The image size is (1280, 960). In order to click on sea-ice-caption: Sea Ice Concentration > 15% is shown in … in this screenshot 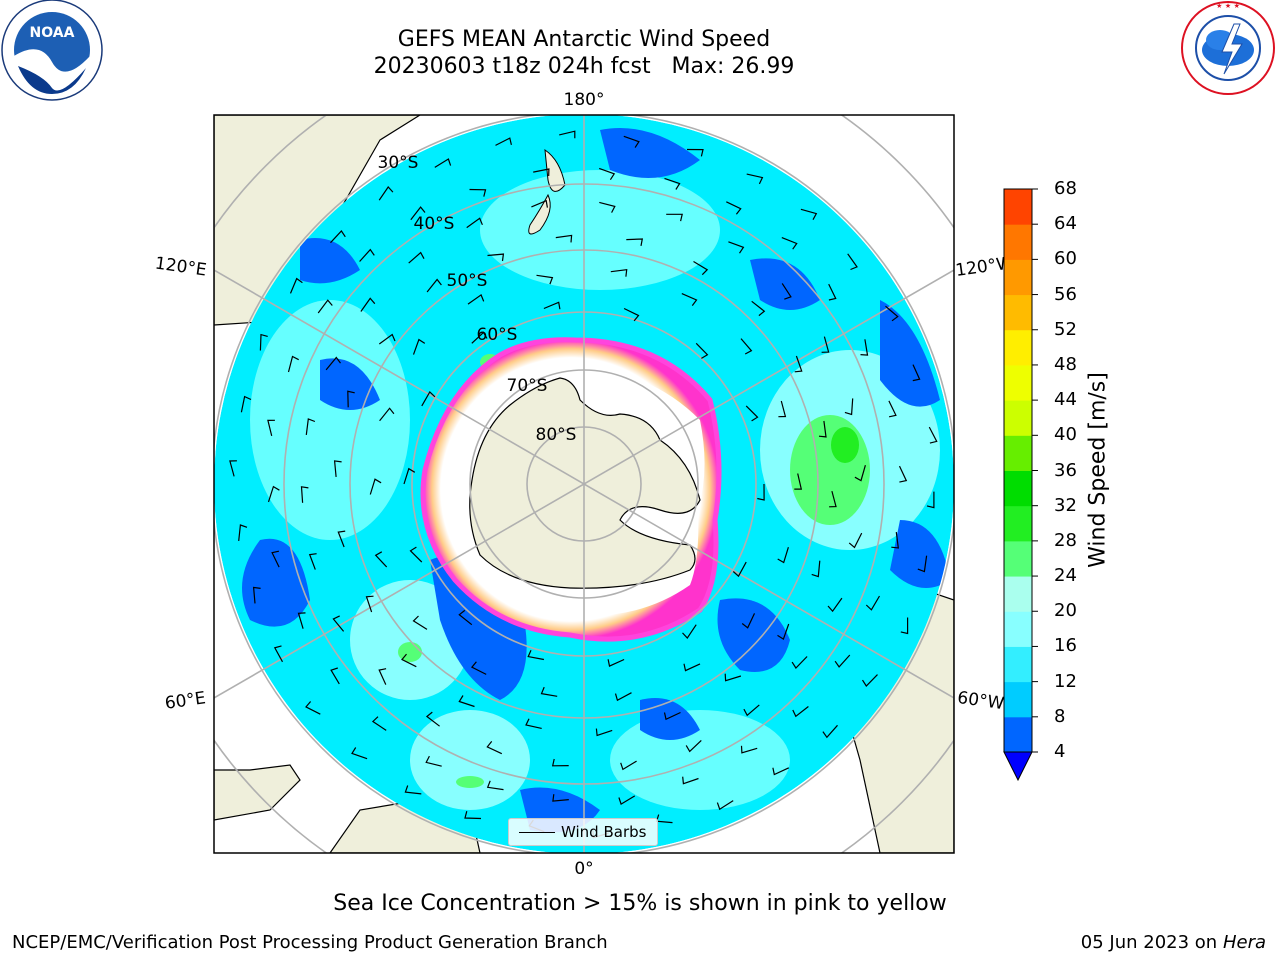, I will do `click(640, 903)`.